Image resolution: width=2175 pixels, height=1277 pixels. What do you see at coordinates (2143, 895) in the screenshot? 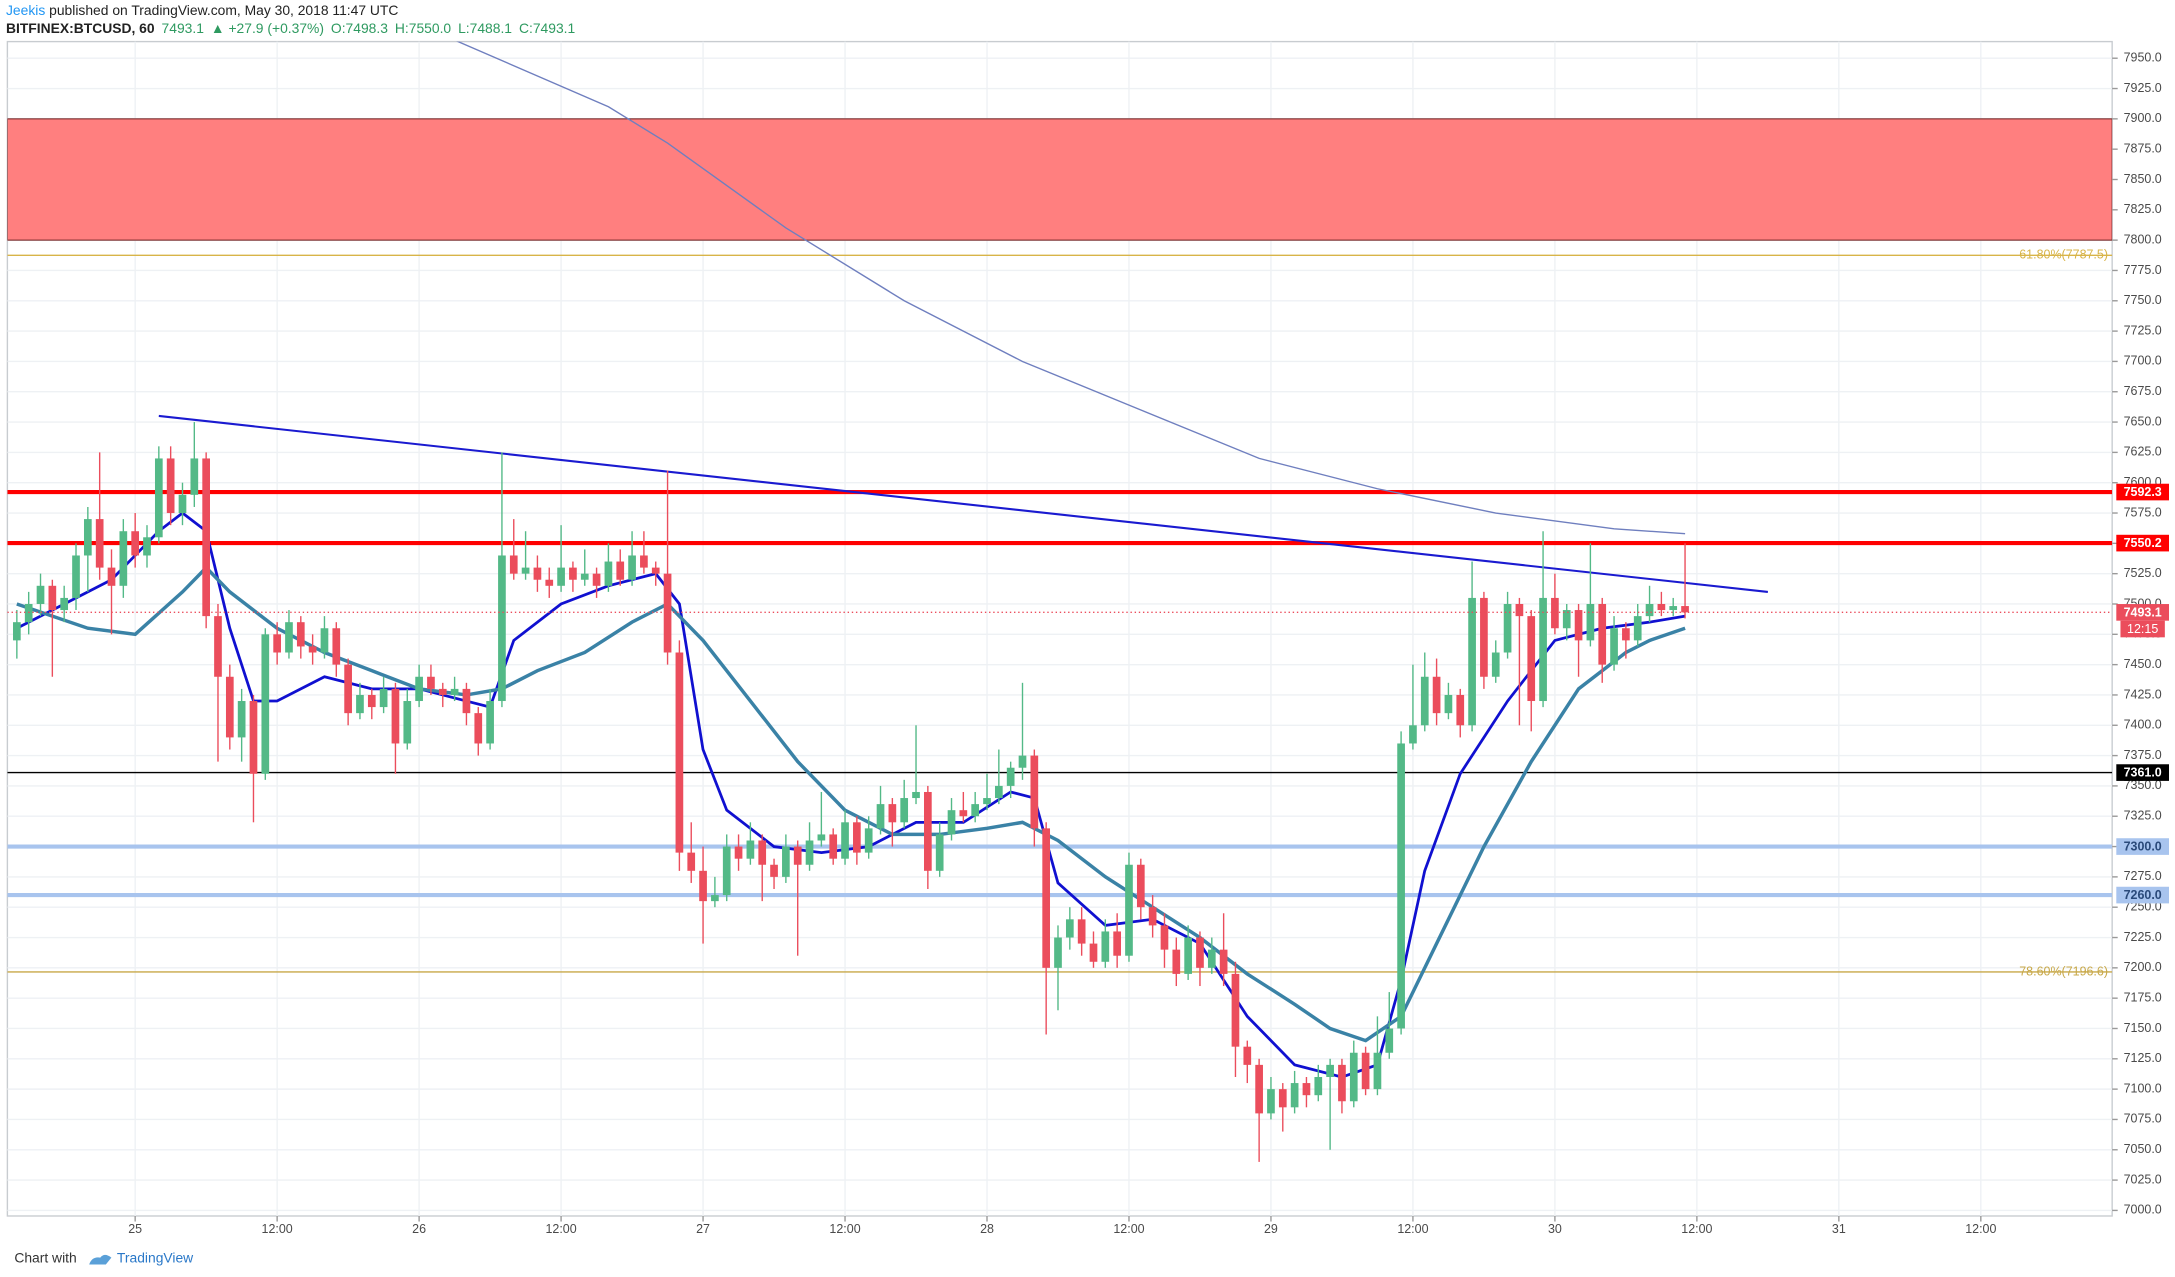
I see `price-line-label: 7260.0` at bounding box center [2143, 895].